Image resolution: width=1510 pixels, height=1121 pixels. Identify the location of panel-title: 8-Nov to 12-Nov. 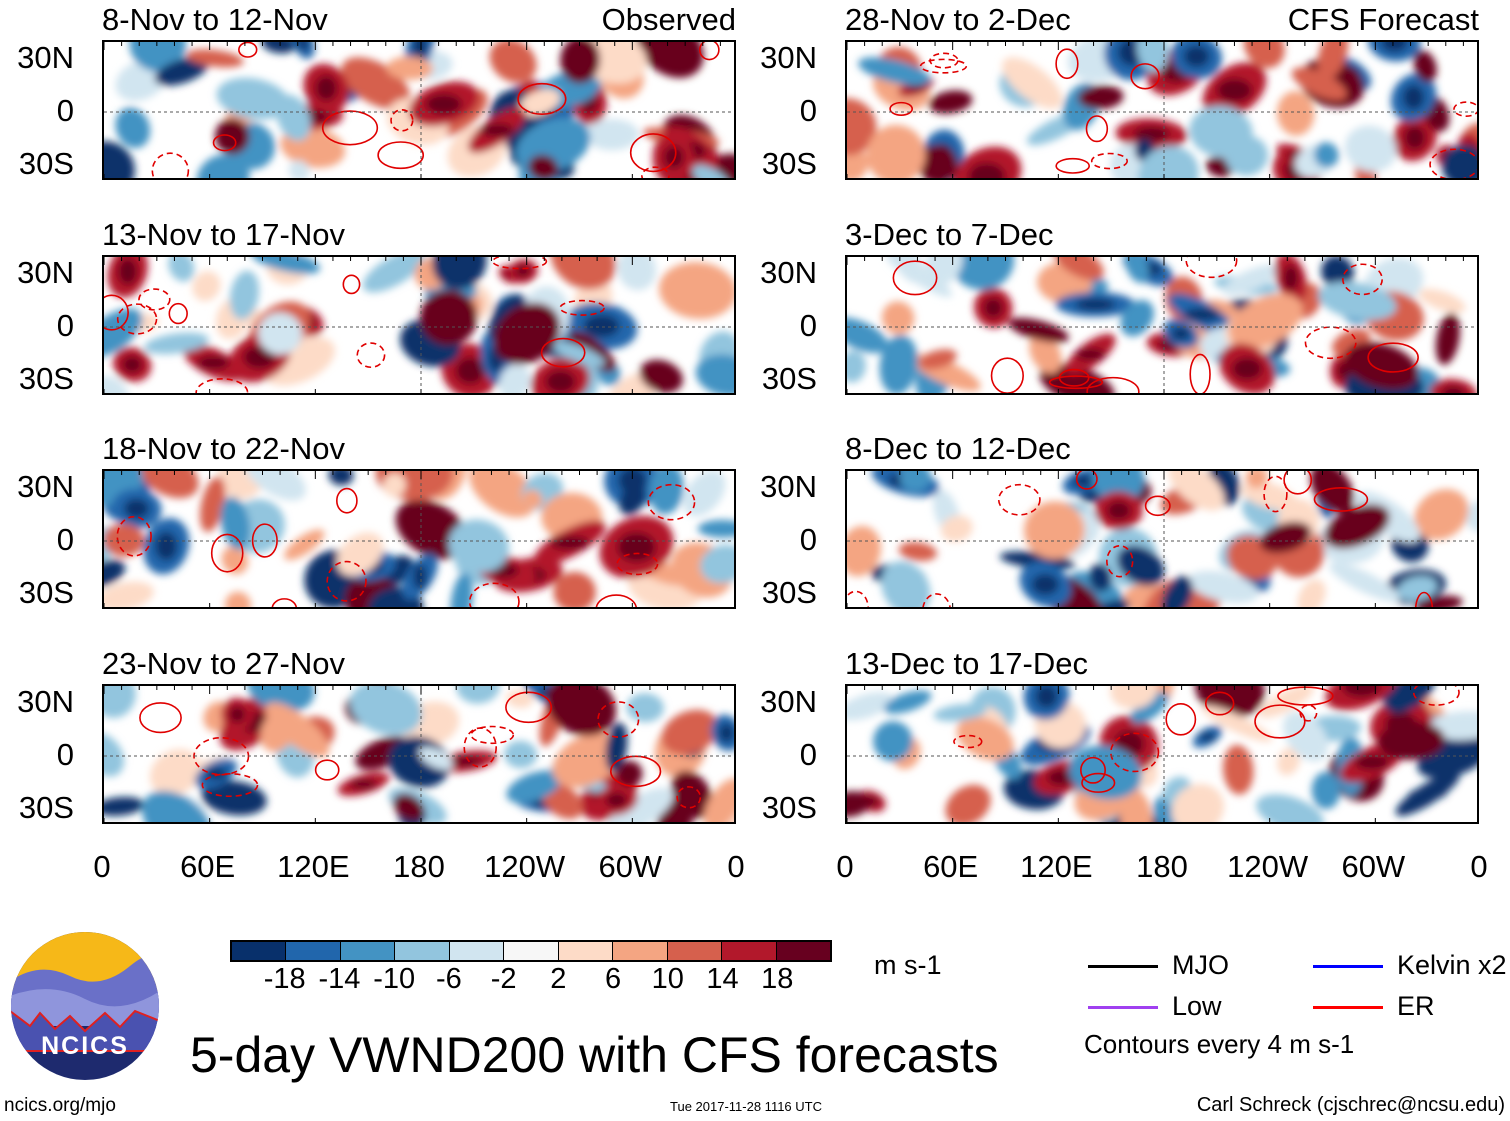
(215, 19).